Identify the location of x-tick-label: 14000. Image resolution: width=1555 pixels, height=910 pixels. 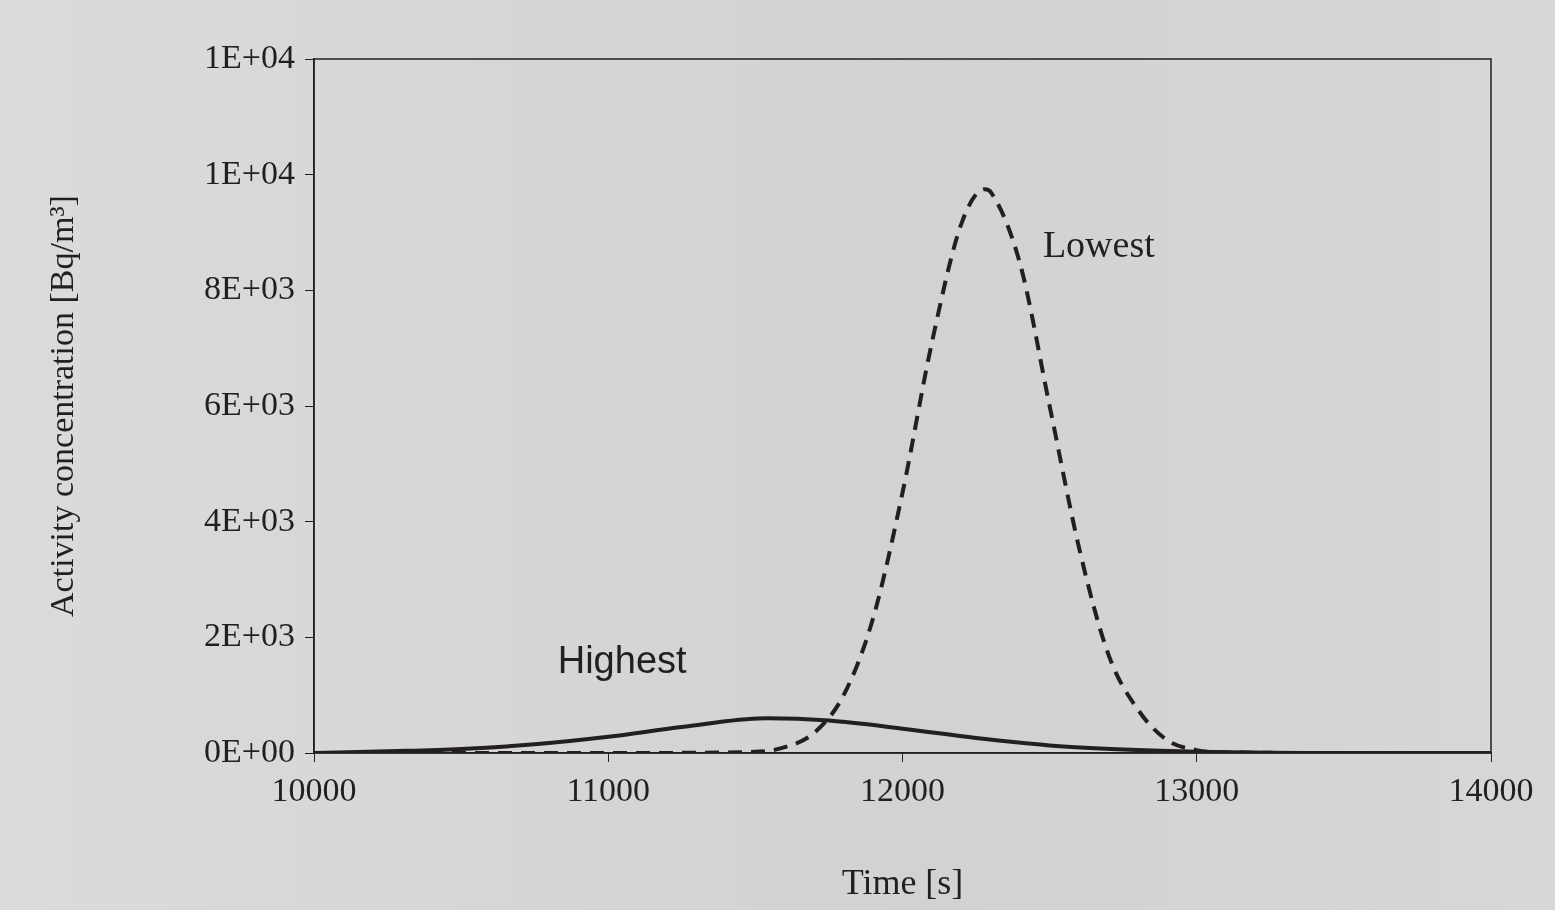
(1491, 790).